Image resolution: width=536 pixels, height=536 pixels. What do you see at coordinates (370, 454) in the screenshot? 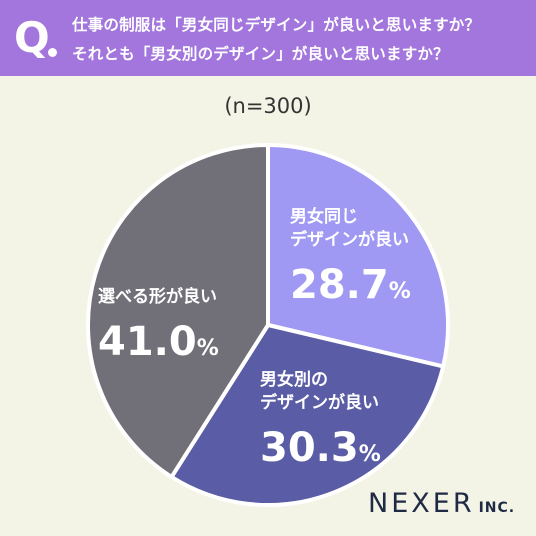
I see `slice-2-unit: %` at bounding box center [370, 454].